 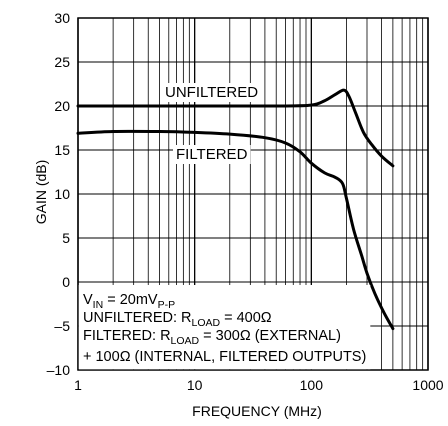 What do you see at coordinates (62, 18) in the screenshot?
I see `y-tick-label: 30` at bounding box center [62, 18].